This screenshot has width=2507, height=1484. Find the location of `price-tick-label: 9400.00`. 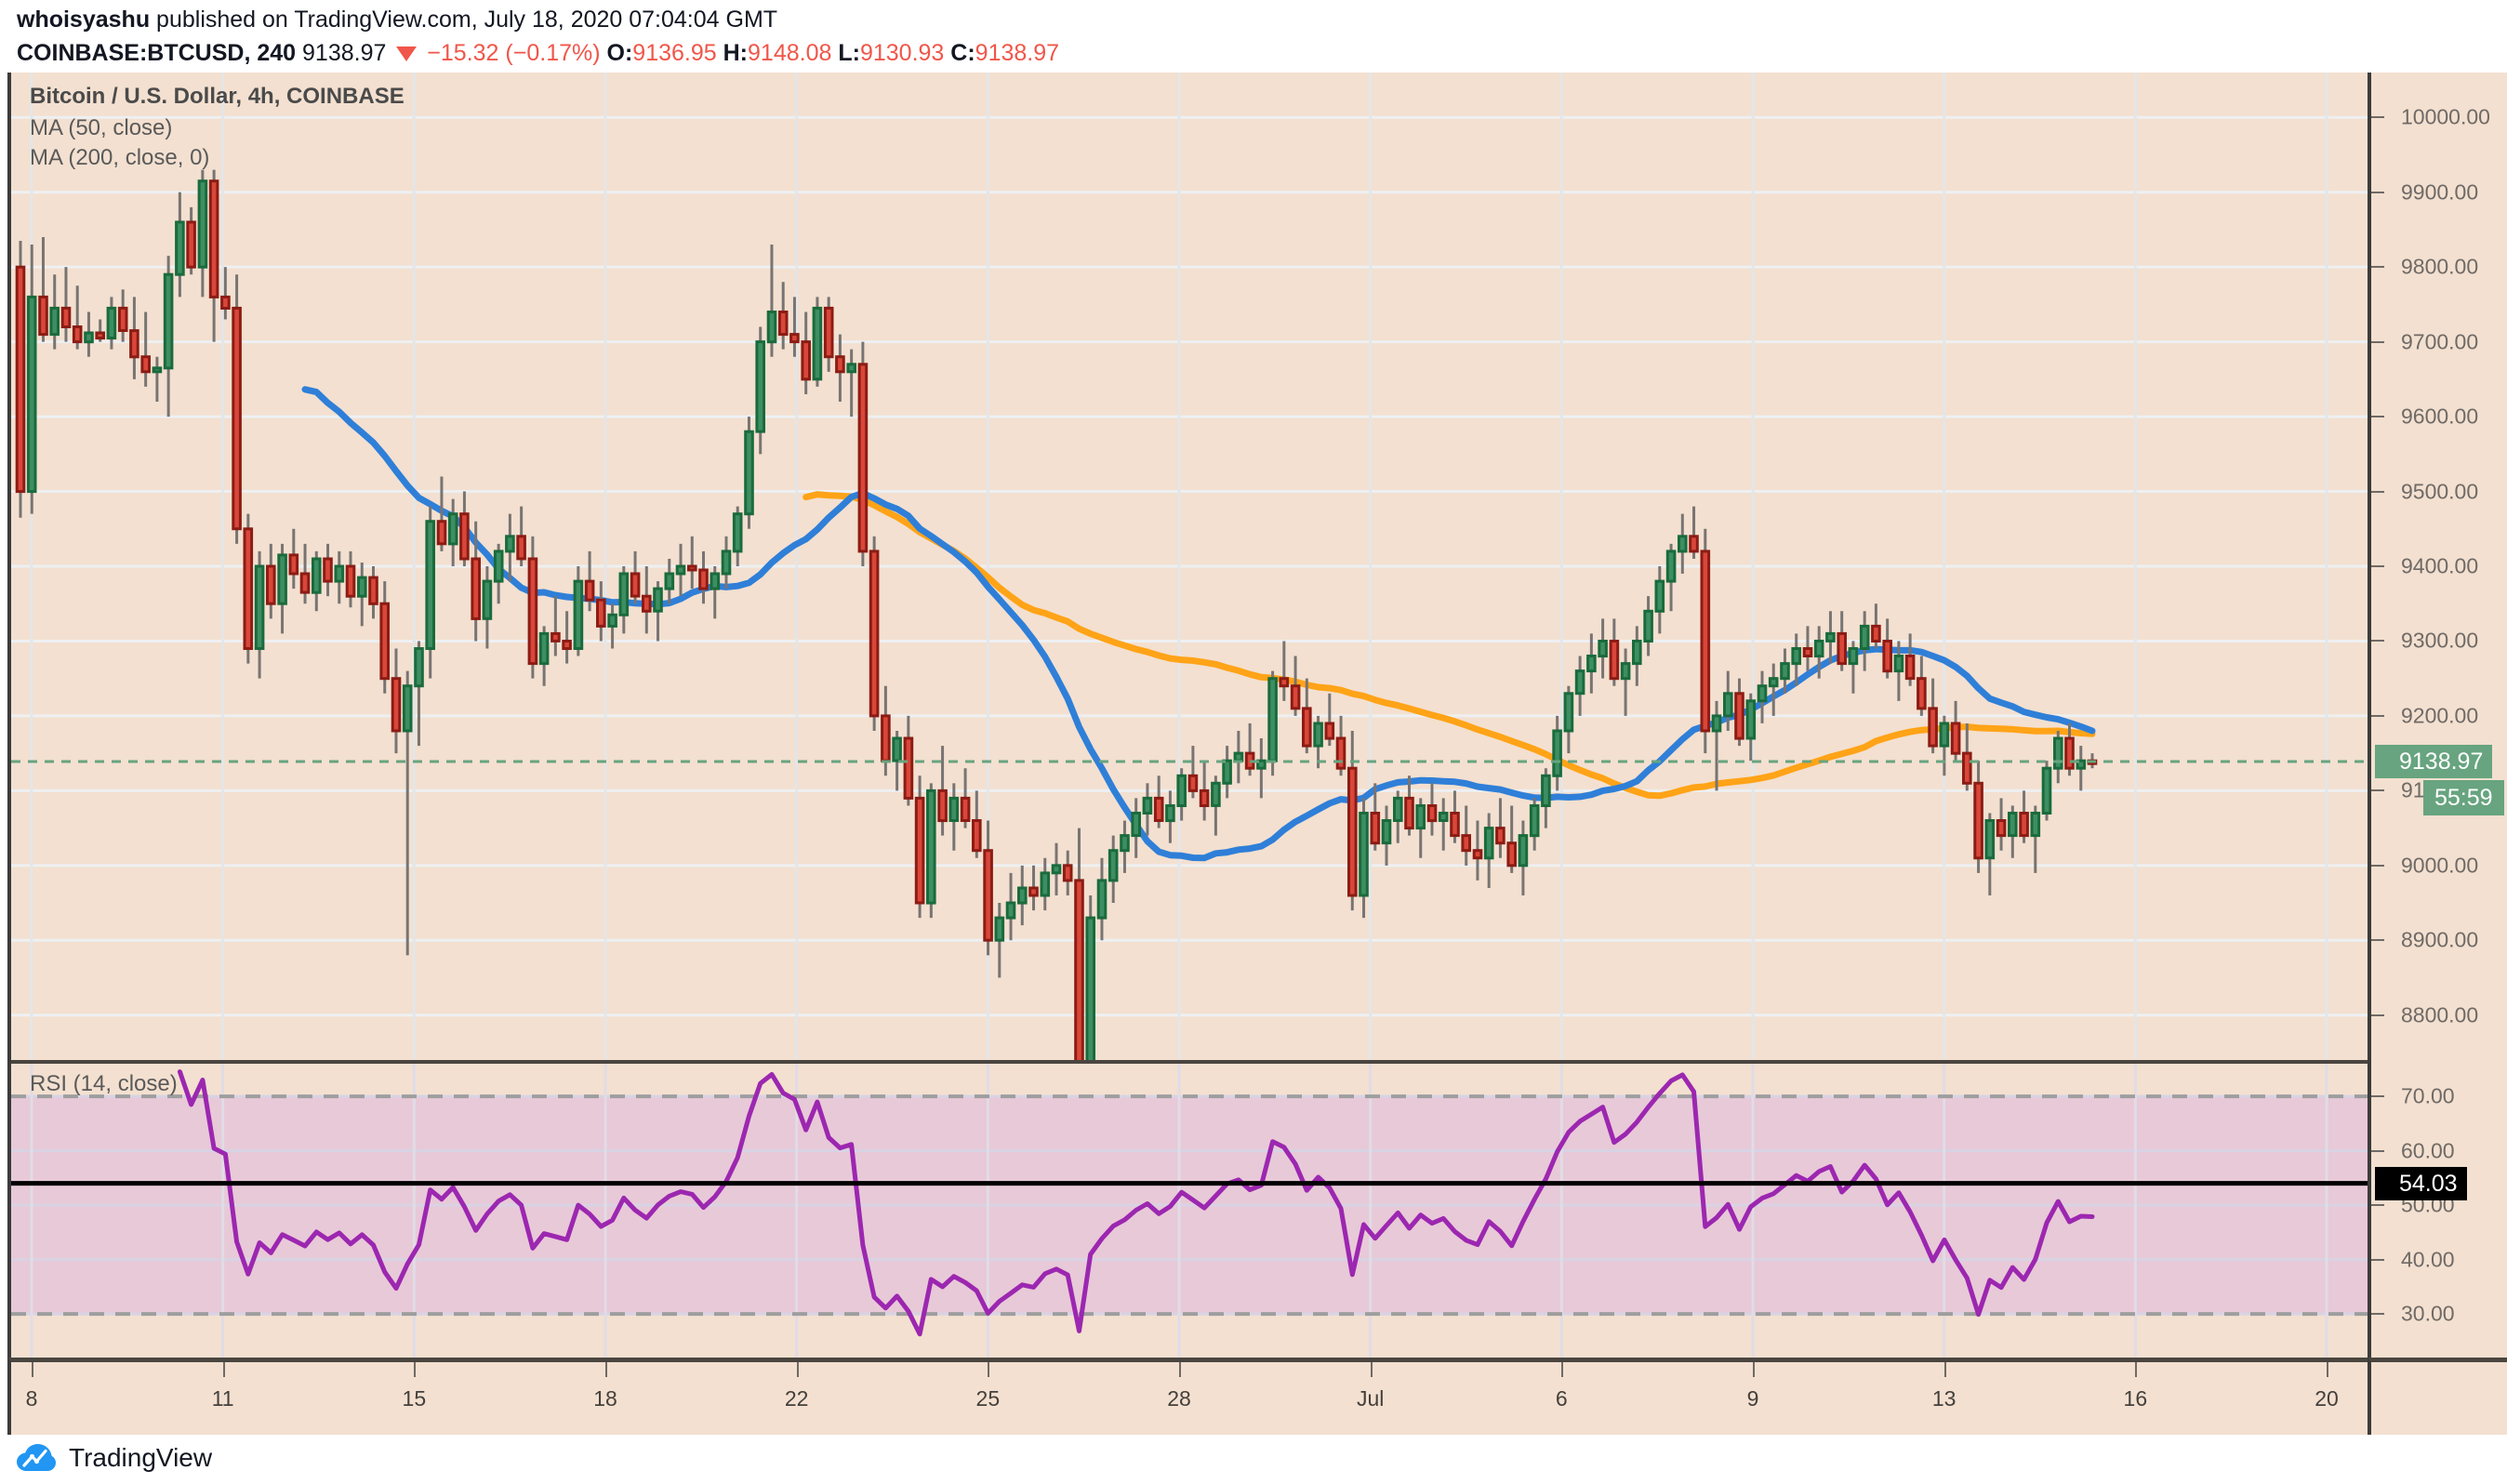

price-tick-label: 9400.00 is located at coordinates (2440, 565).